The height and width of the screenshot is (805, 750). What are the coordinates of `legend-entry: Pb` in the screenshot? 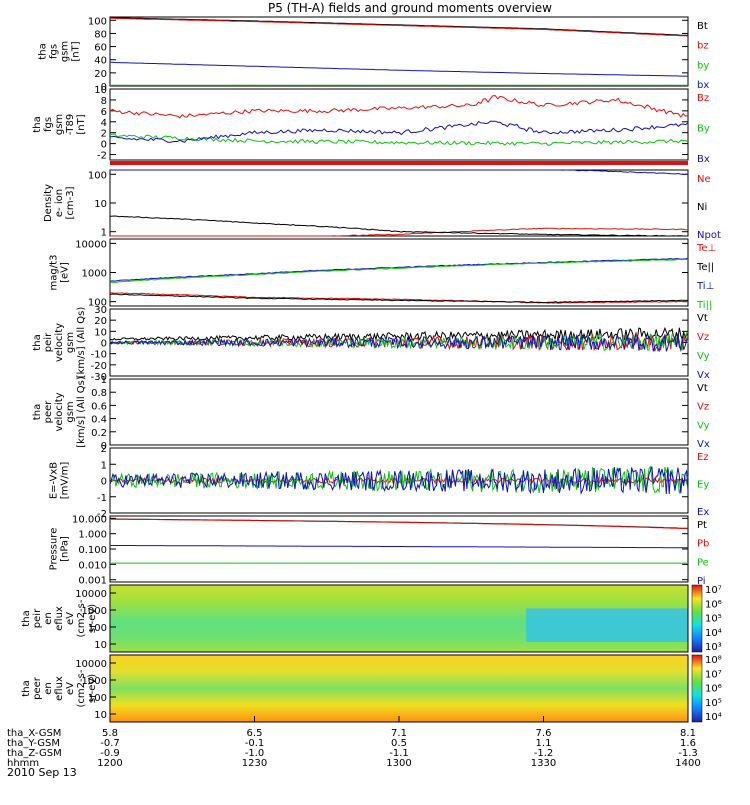 It's located at (703, 544).